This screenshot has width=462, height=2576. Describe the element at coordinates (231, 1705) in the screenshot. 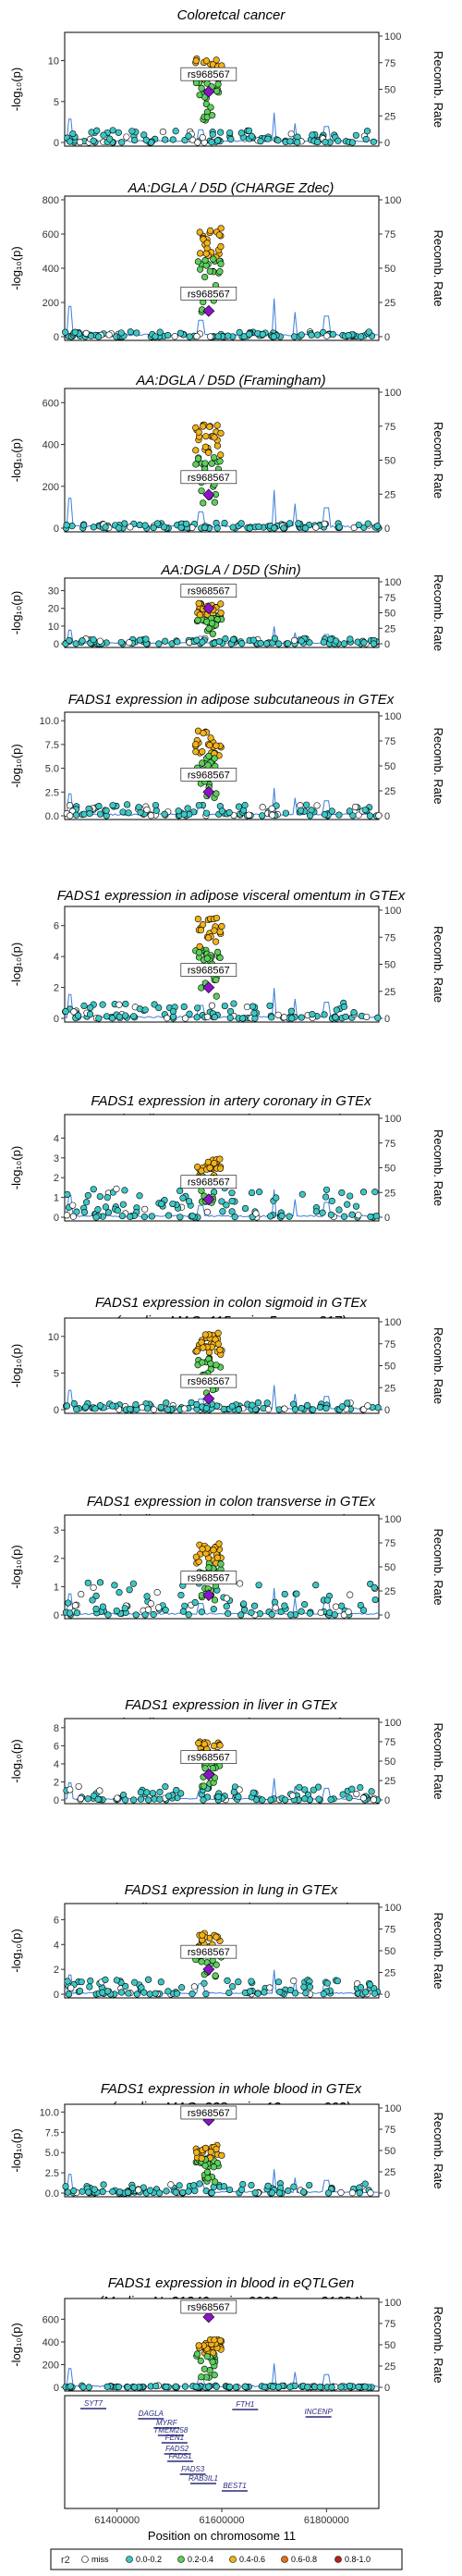

I see `panel-title: FADS1 expression in liver in GTEx` at that location.